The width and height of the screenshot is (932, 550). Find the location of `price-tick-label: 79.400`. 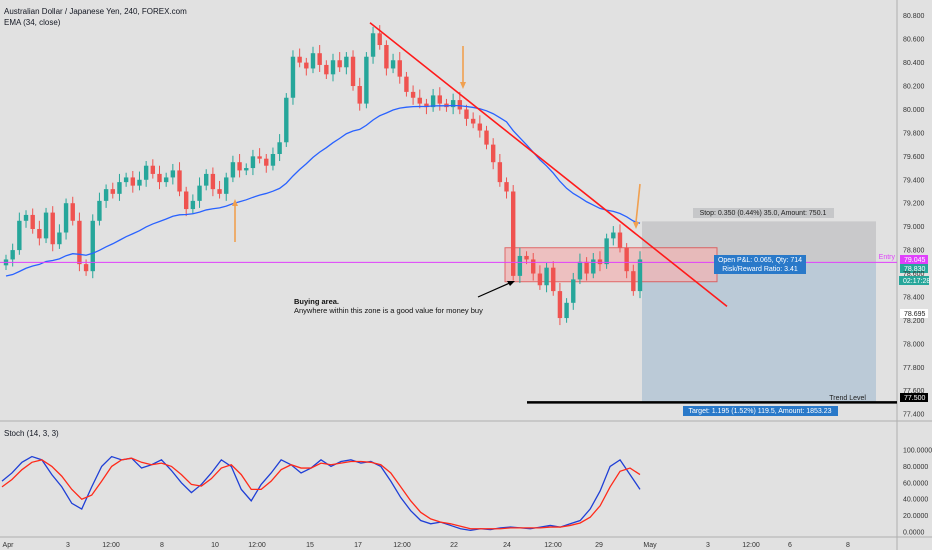

price-tick-label: 79.400 is located at coordinates (914, 180).